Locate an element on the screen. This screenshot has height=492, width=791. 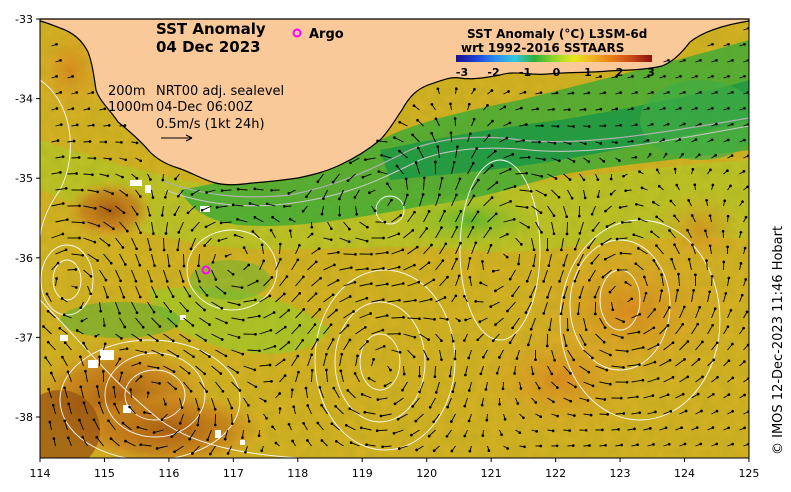
x-tick-label: 118 is located at coordinates (297, 473).